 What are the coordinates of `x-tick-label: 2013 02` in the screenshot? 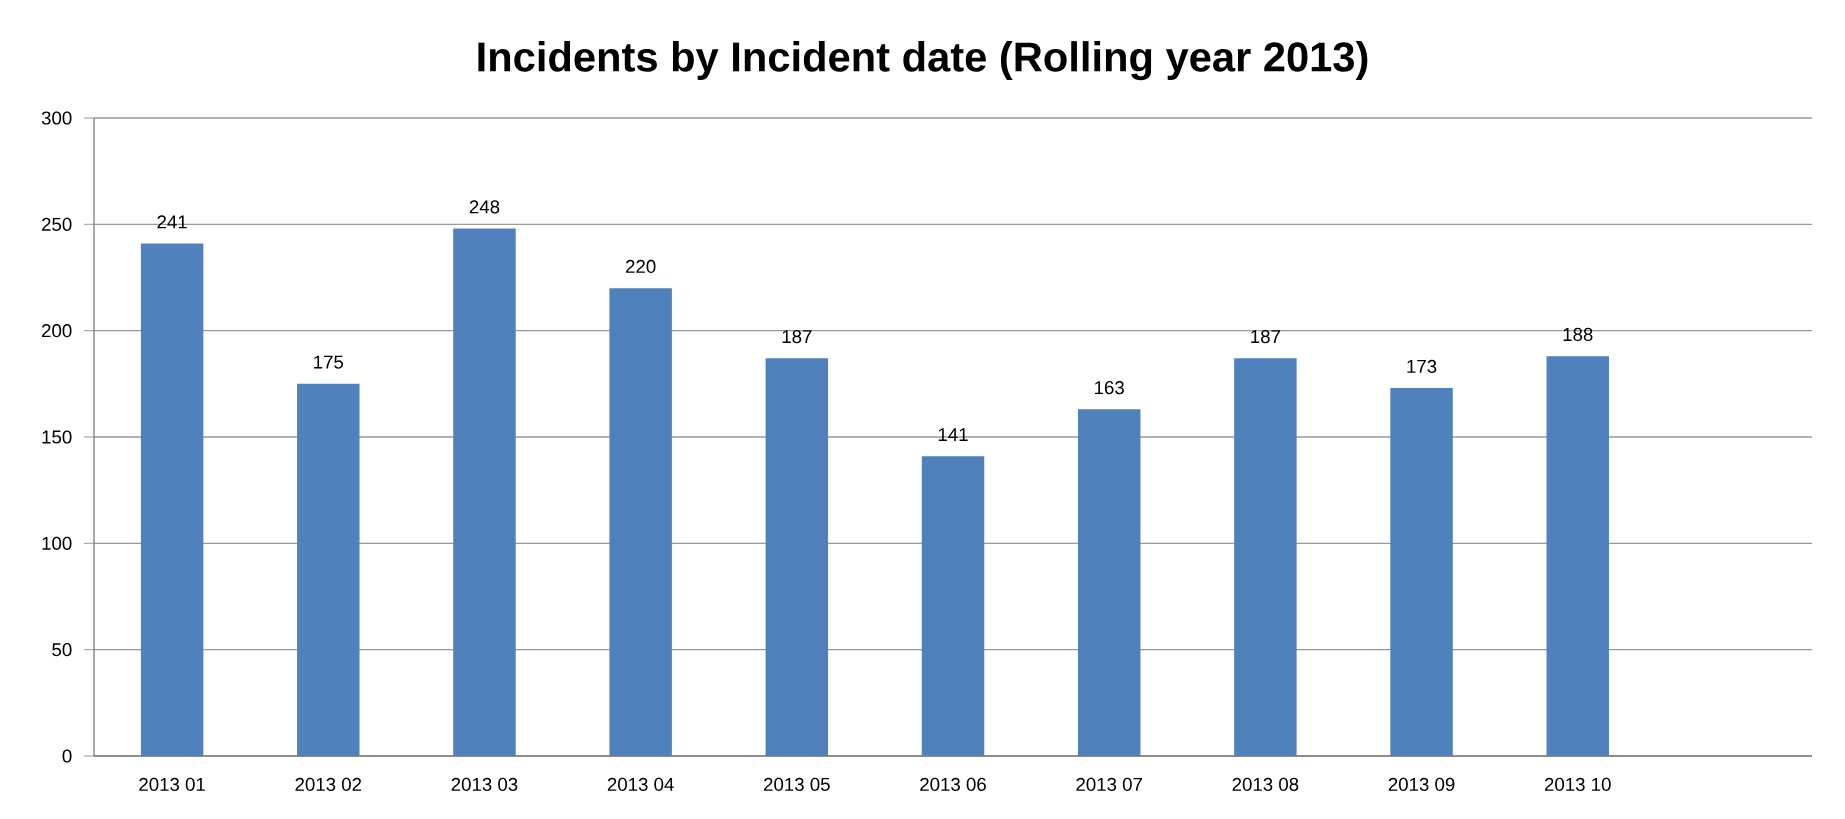 It's located at (328, 784).